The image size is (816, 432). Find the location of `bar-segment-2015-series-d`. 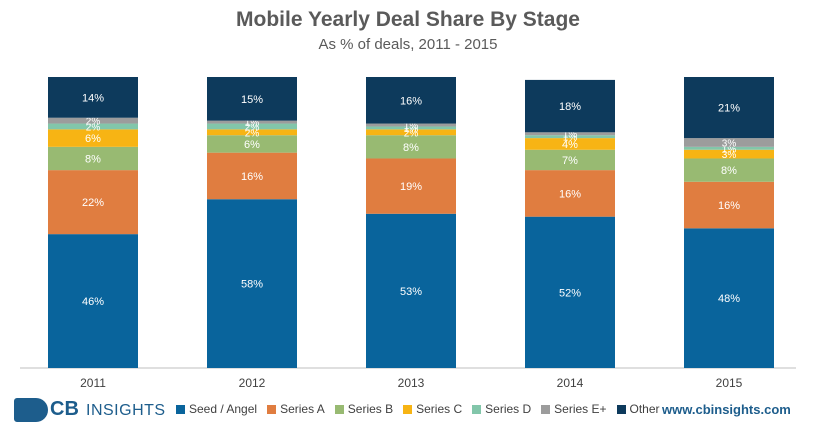

bar-segment-2015-series-d is located at coordinates (729, 148).